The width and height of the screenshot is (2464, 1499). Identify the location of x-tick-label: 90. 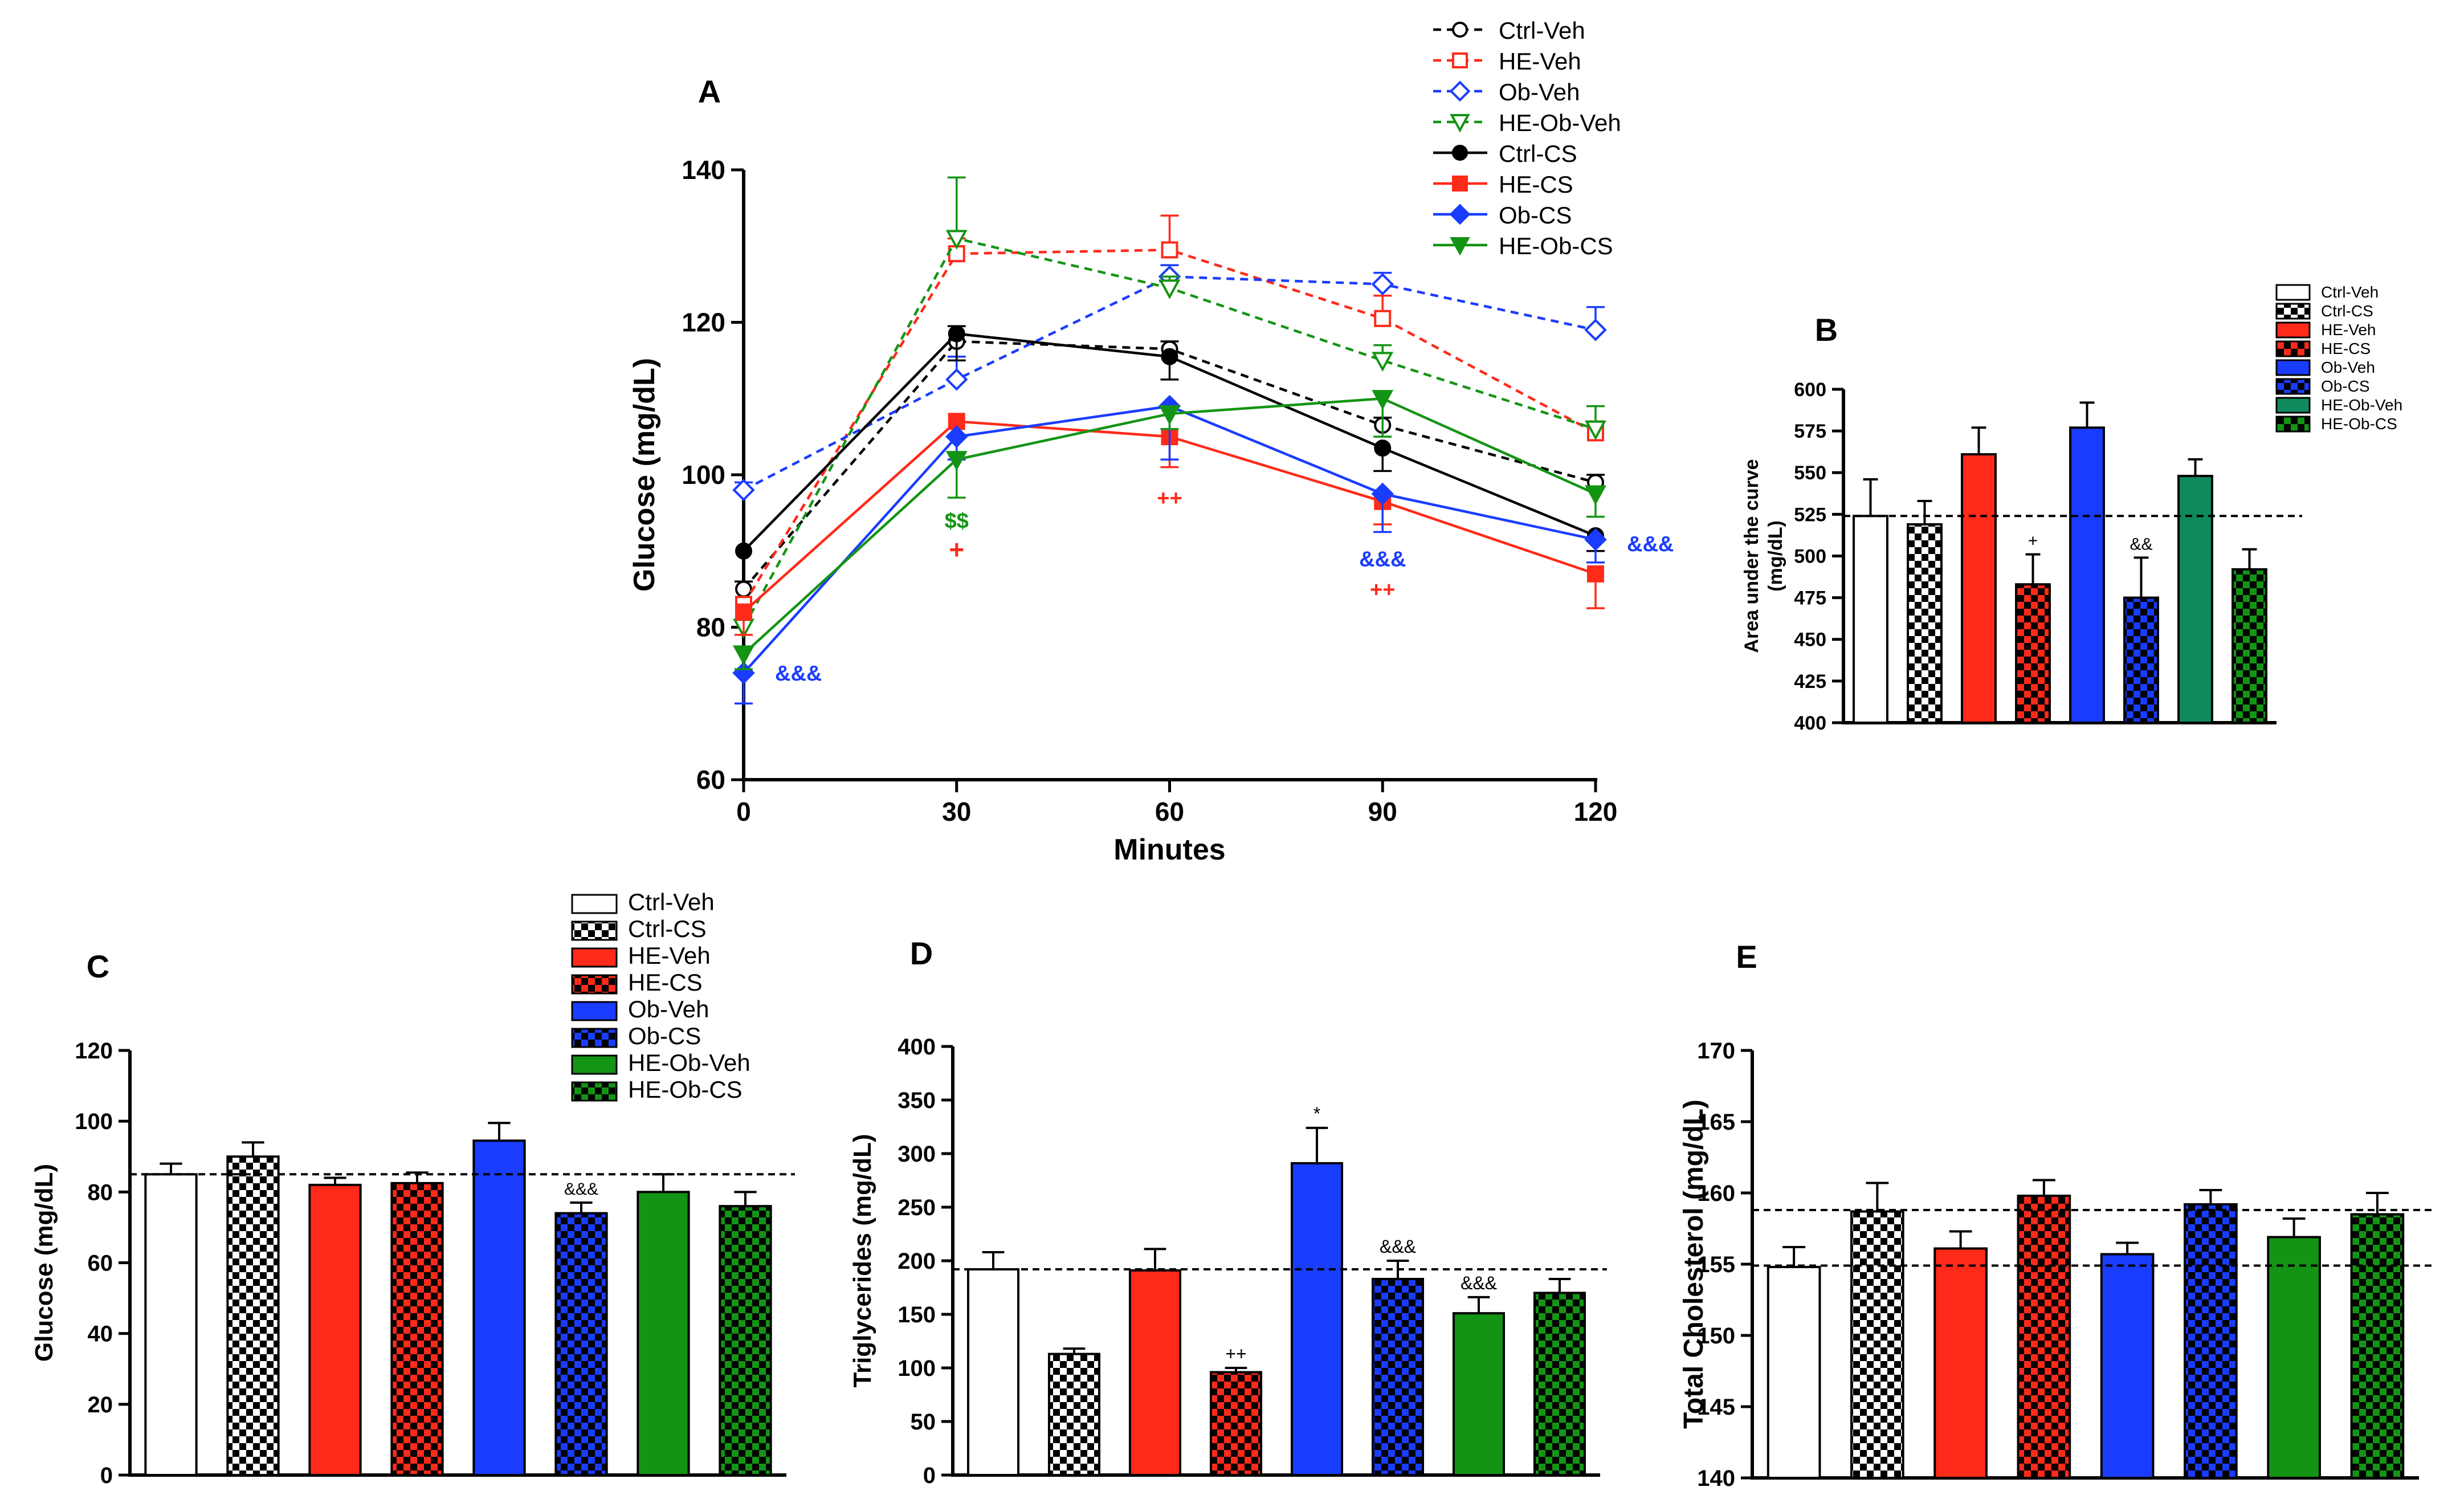
(1382, 811).